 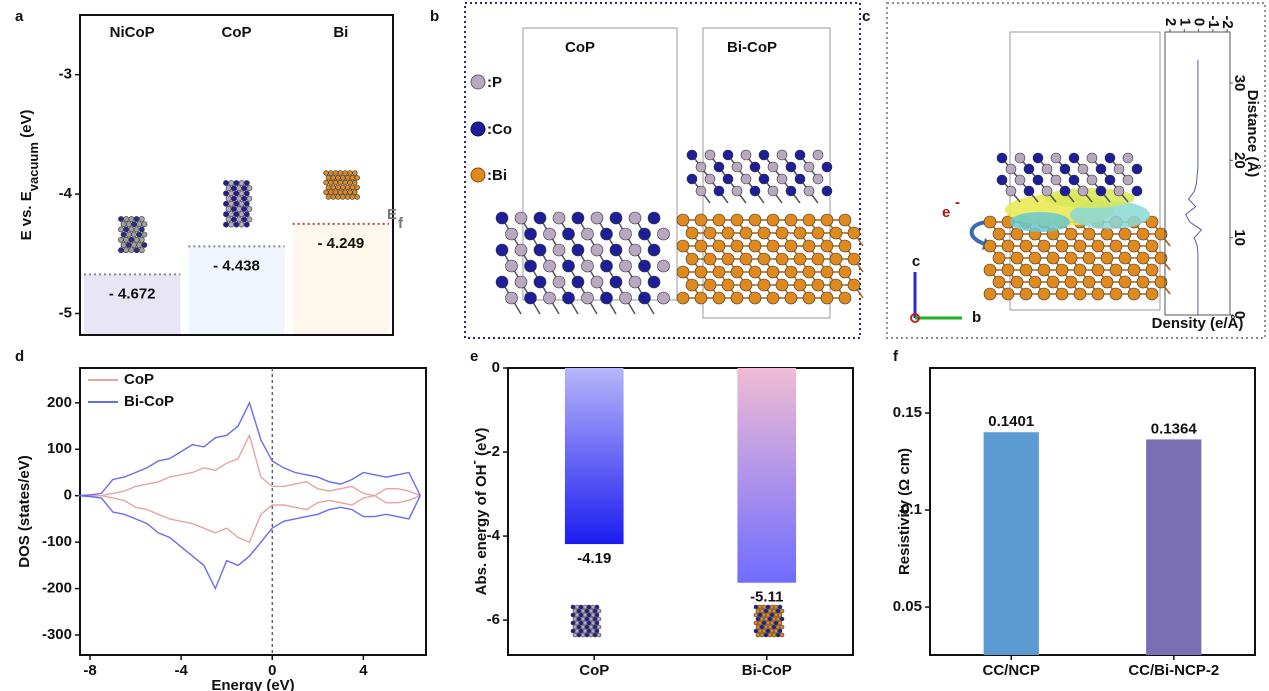 I want to click on value-label: - 4.438, so click(x=236, y=265).